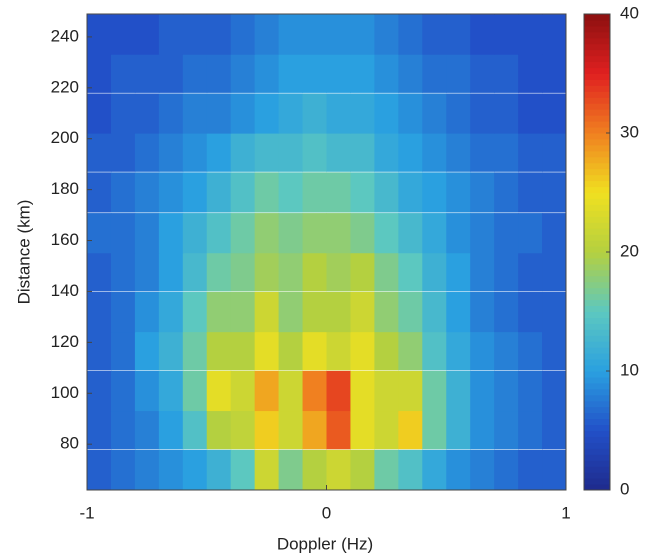  I want to click on colorbar-tick-label: 40, so click(629, 12).